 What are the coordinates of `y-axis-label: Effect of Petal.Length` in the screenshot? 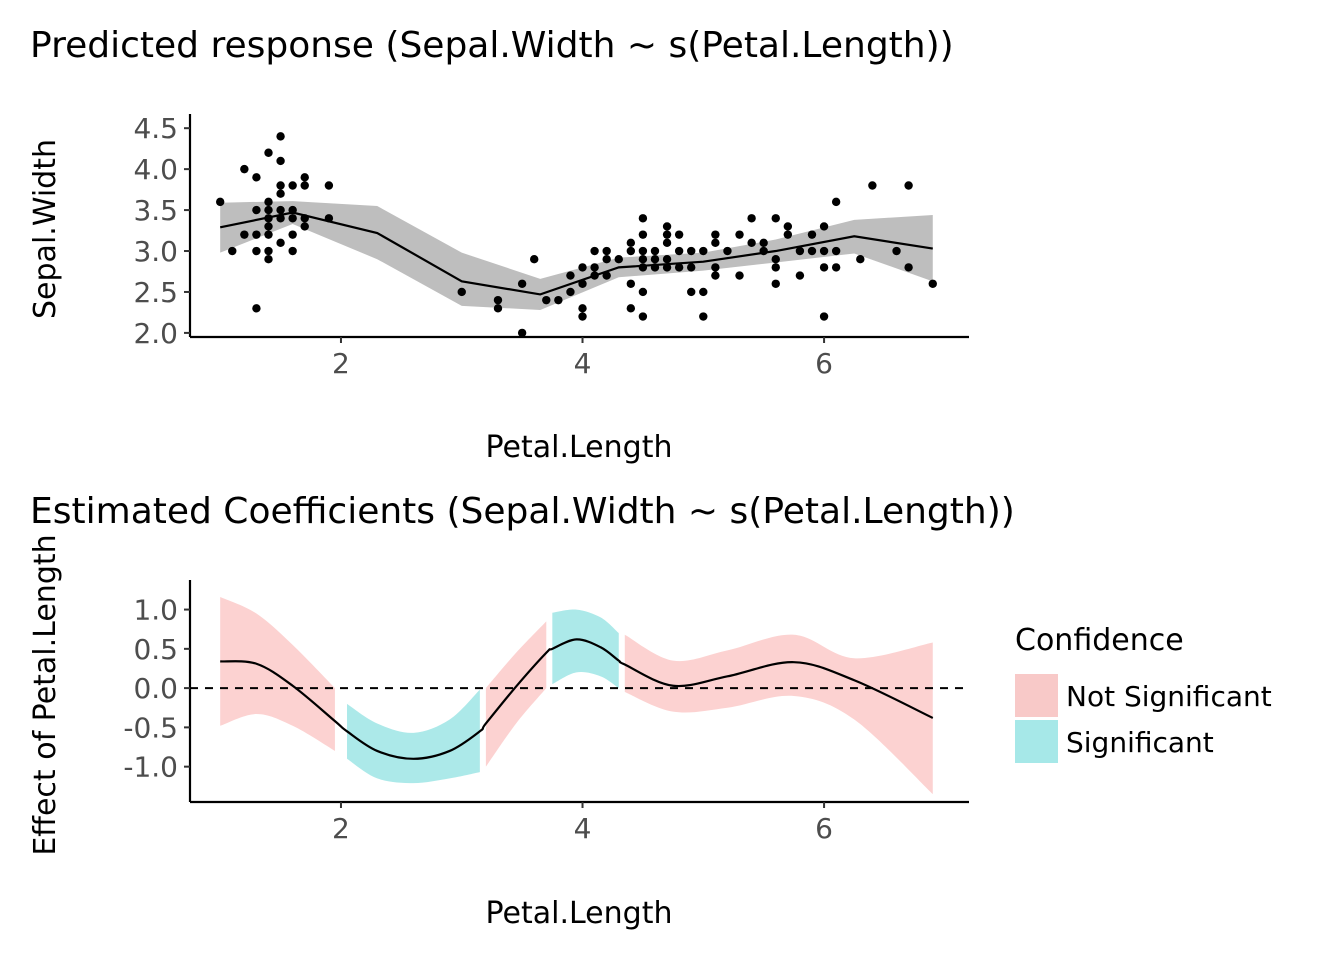 It's located at (45, 694).